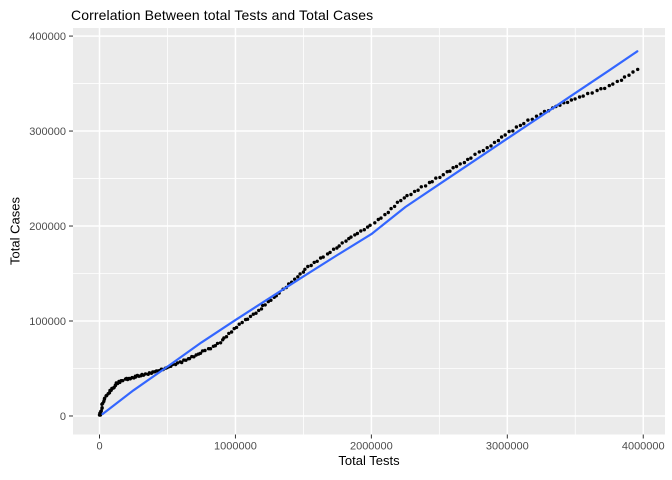 This screenshot has width=672, height=480. Describe the element at coordinates (235, 447) in the screenshot. I see `x-tick-label: 1000000` at that location.